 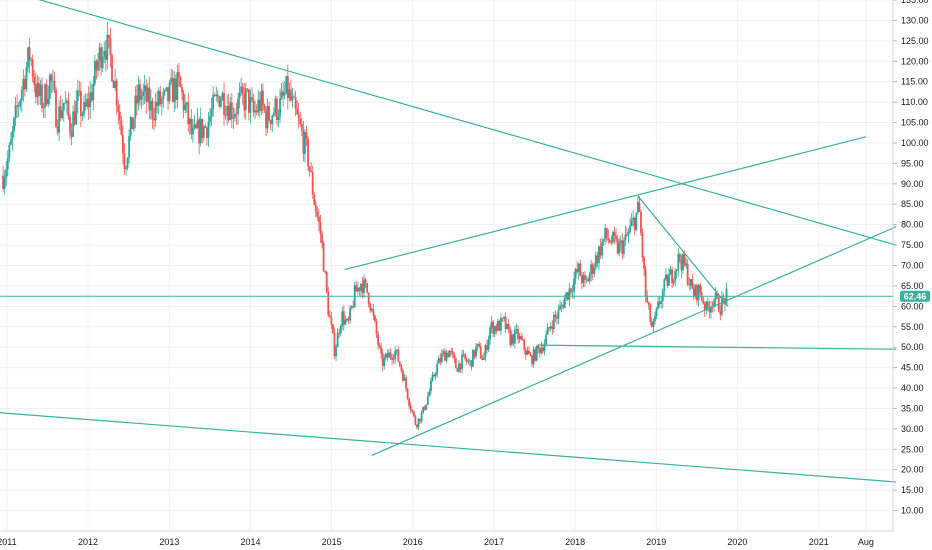 I want to click on price-tick-label: 125.00, so click(x=915, y=41).